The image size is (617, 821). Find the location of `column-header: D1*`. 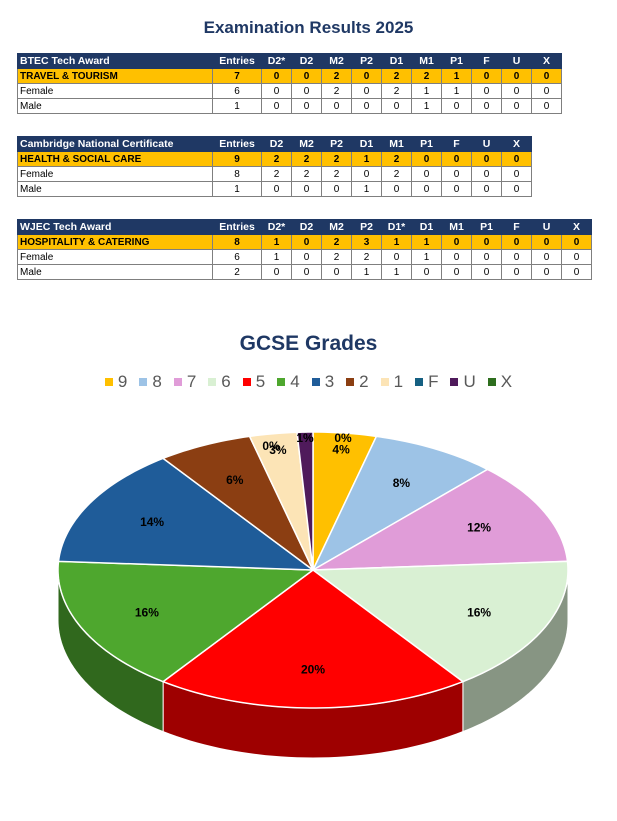

column-header: D1* is located at coordinates (396, 227).